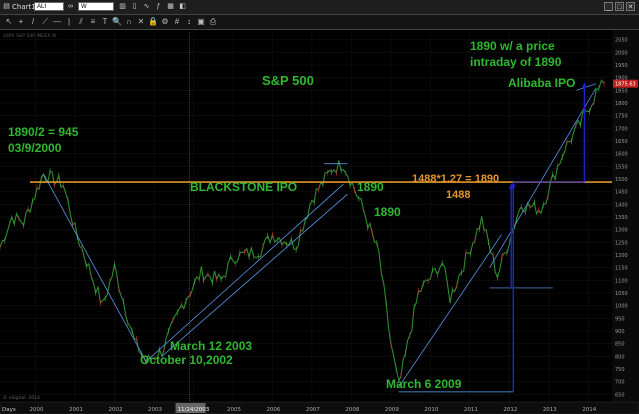  I want to click on zoom-icon: 🔍, so click(117, 21).